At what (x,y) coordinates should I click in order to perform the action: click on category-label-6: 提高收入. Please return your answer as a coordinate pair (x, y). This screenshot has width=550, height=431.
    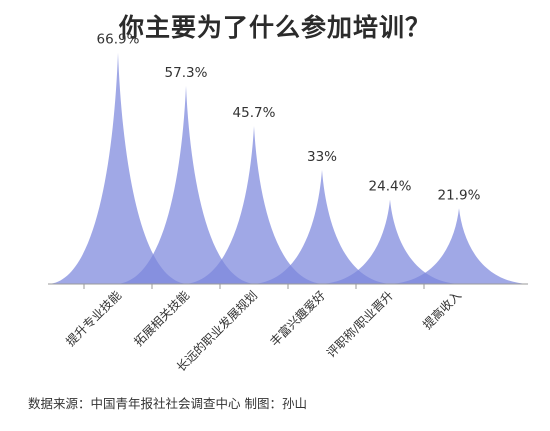
    Looking at the image, I should click on (442, 310).